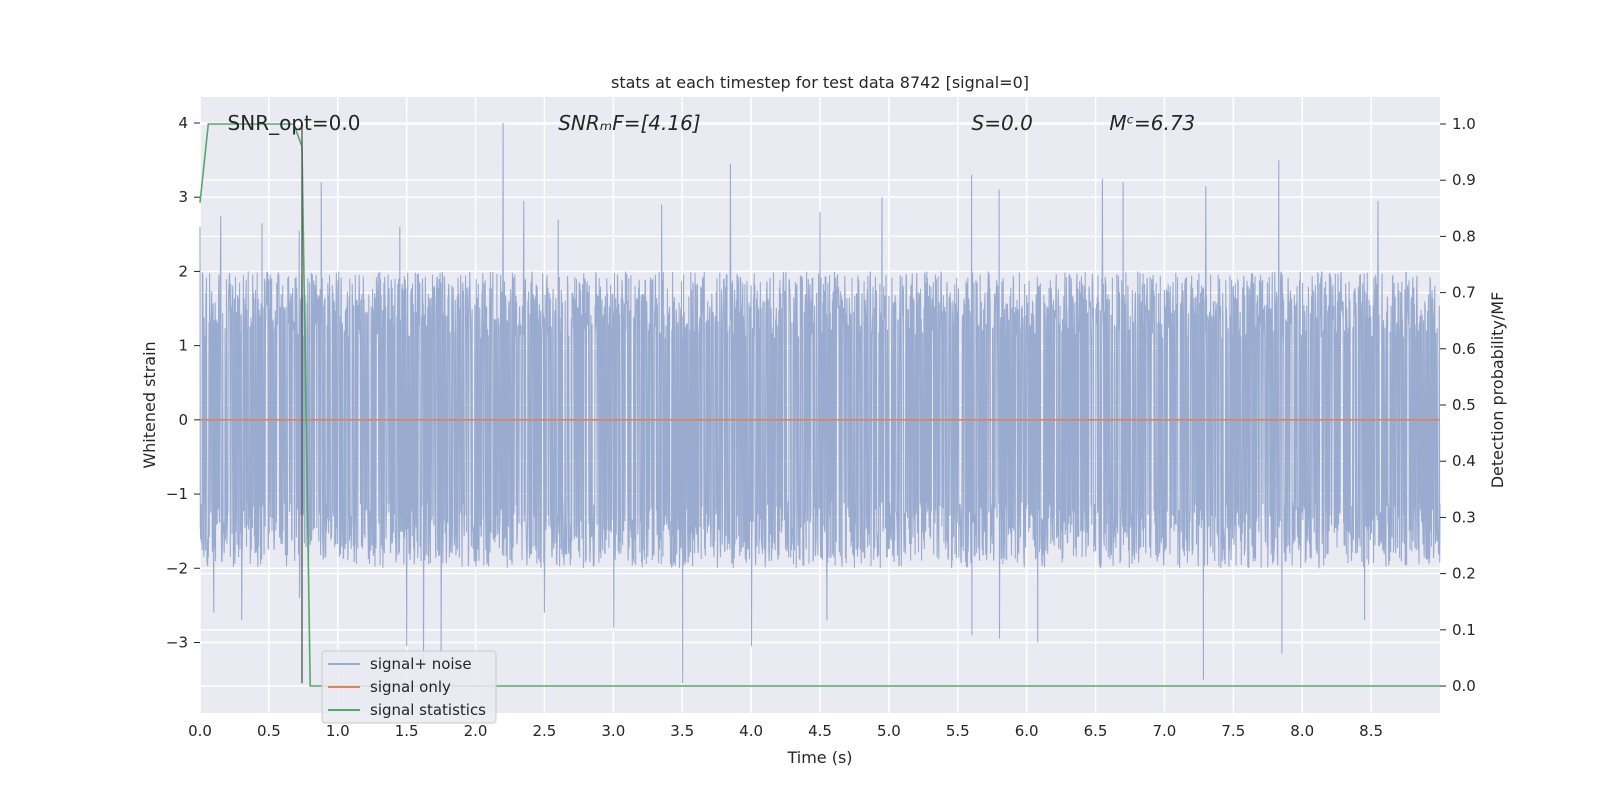 This screenshot has width=1600, height=804. Describe the element at coordinates (1464, 124) in the screenshot. I see `y-tick-label-right: 1.0` at that location.